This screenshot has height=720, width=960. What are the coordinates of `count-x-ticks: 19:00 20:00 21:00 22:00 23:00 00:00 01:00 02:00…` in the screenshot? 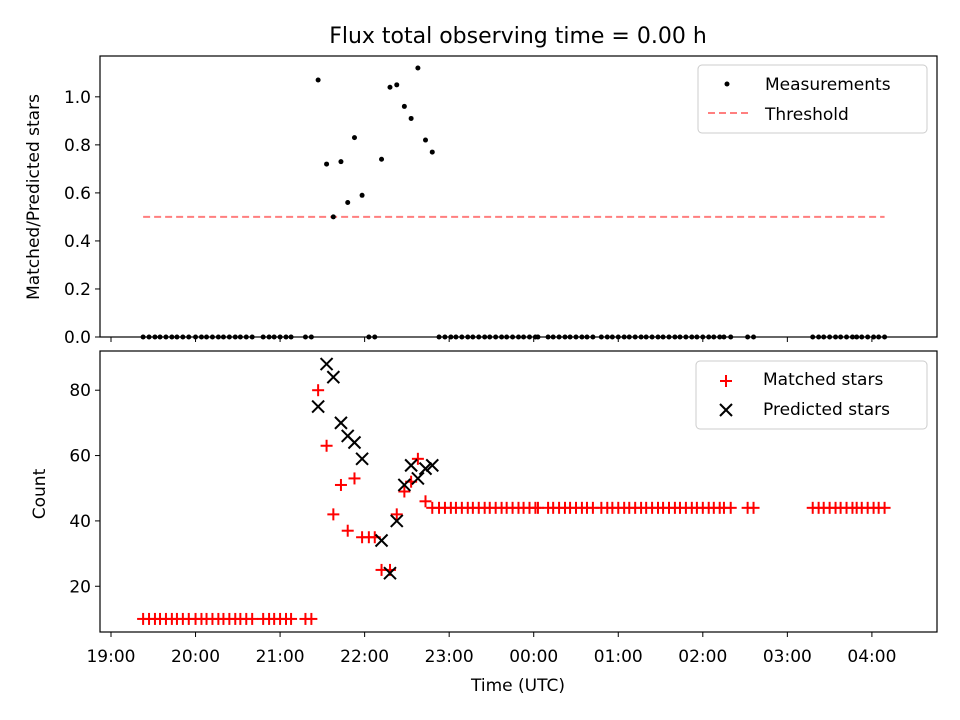 It's located at (491, 649).